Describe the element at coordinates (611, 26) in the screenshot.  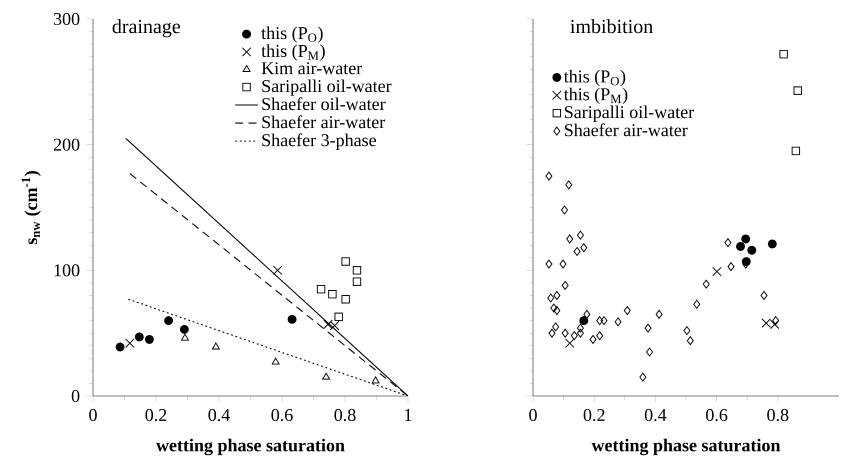
I see `chart-title: imbibition` at that location.